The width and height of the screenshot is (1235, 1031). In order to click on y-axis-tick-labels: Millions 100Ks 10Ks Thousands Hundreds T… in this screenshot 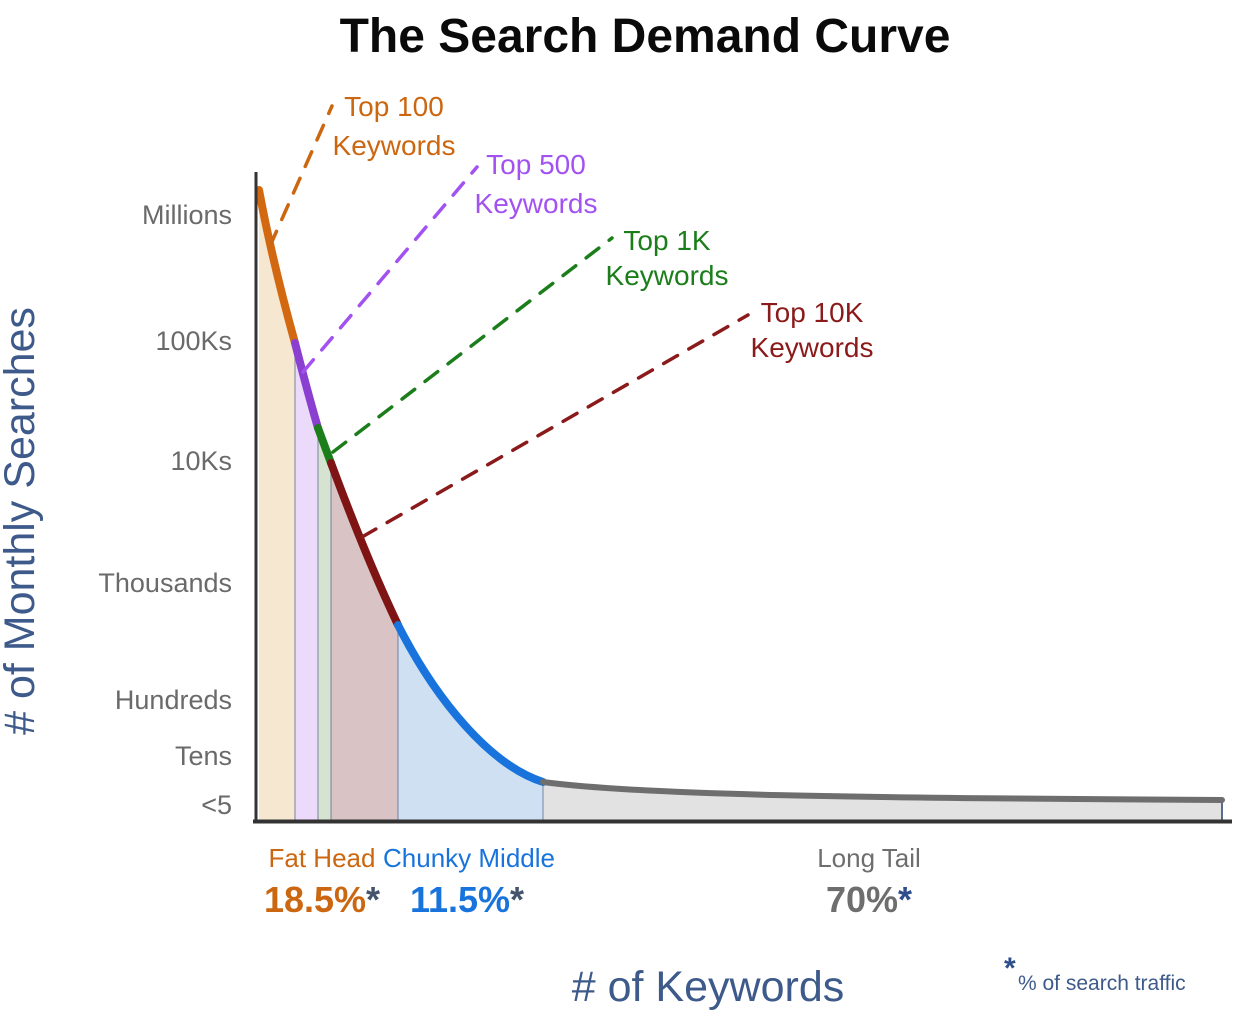, I will do `click(165, 510)`.